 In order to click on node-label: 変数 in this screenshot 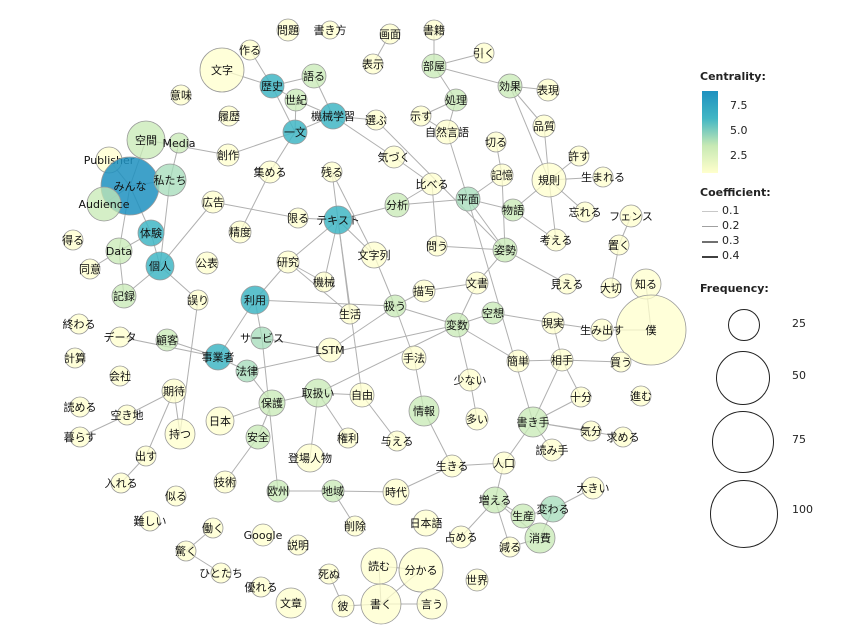, I will do `click(457, 325)`.